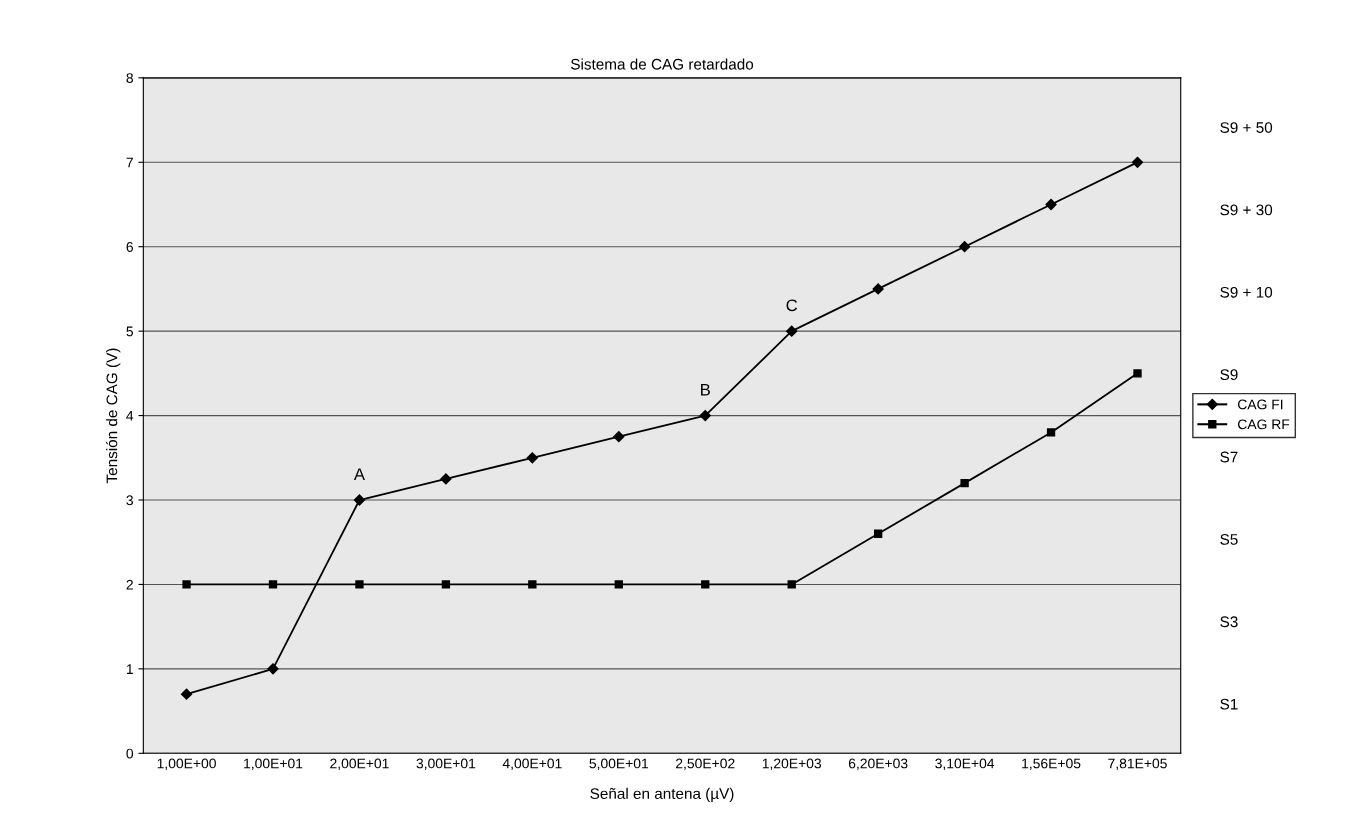  What do you see at coordinates (273, 764) in the screenshot?
I see `x-tick-label: 1,00E+01` at bounding box center [273, 764].